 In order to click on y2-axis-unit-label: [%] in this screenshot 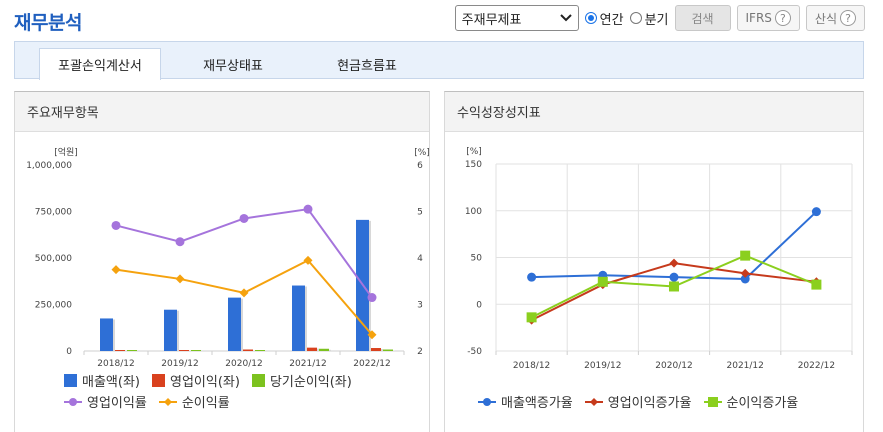, I will do `click(422, 153)`.